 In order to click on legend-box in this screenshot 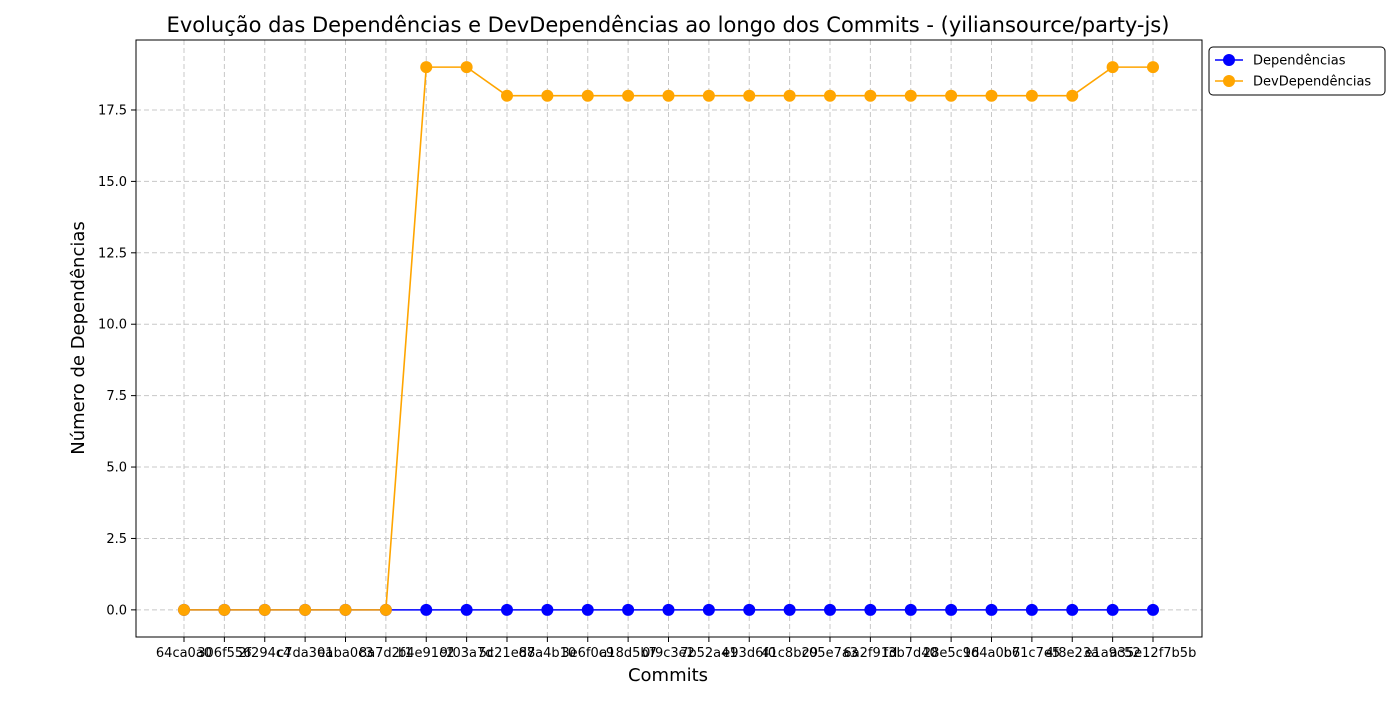, I will do `click(1297, 71)`.